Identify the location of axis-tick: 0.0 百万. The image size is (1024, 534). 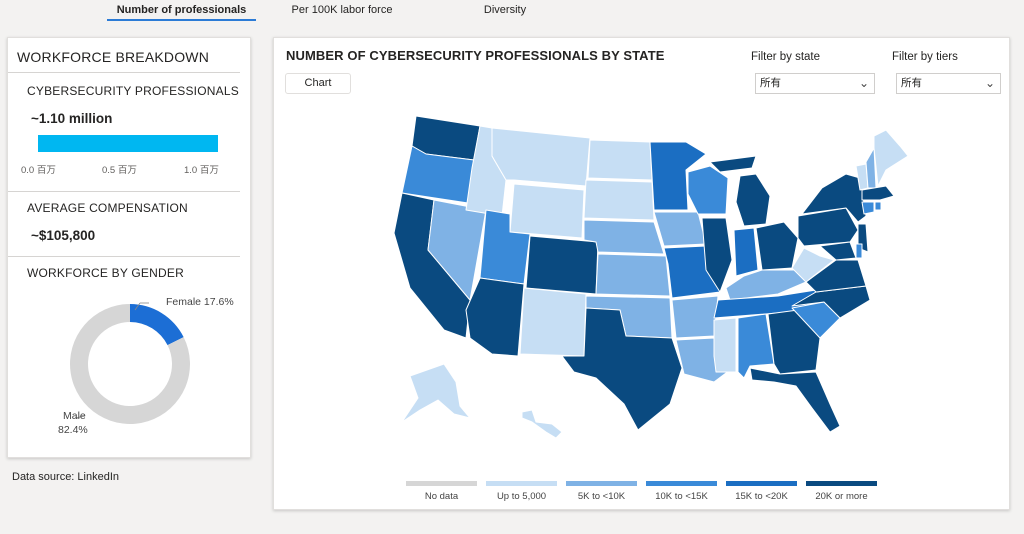
(38, 170).